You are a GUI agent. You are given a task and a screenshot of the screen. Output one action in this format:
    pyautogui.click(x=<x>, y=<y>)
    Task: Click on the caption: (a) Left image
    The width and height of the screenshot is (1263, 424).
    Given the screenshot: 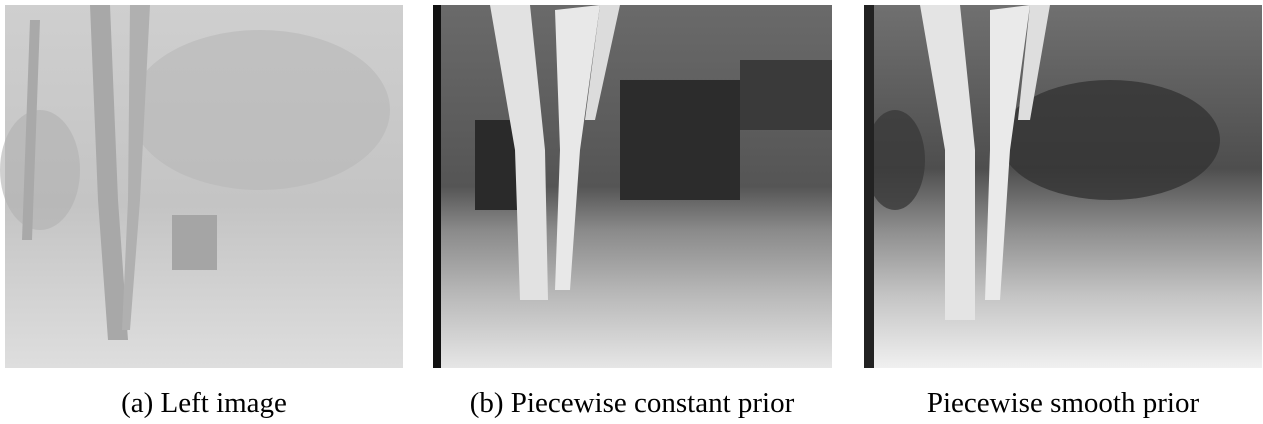 What is the action you would take?
    pyautogui.click(x=204, y=403)
    